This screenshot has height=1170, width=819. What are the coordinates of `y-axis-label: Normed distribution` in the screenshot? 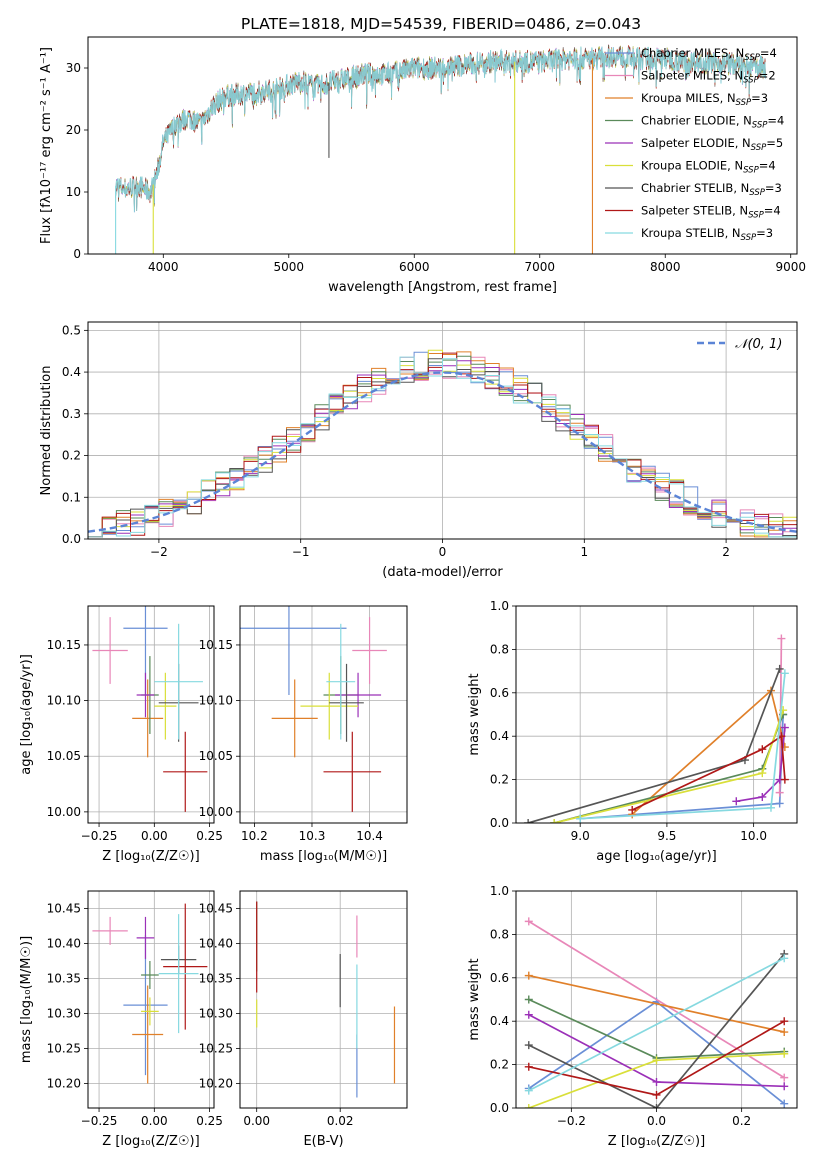 It's located at (46, 431).